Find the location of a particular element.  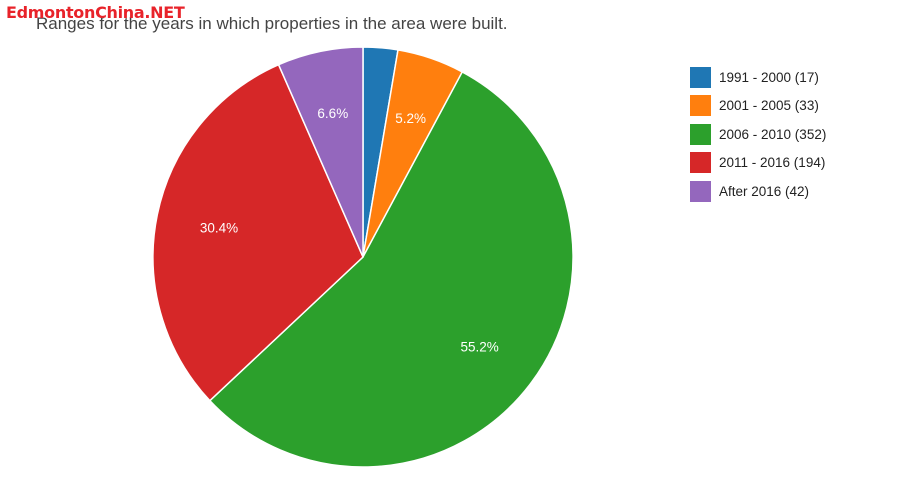

legend-label: 2001 - 2005 (33) is located at coordinates (769, 106).